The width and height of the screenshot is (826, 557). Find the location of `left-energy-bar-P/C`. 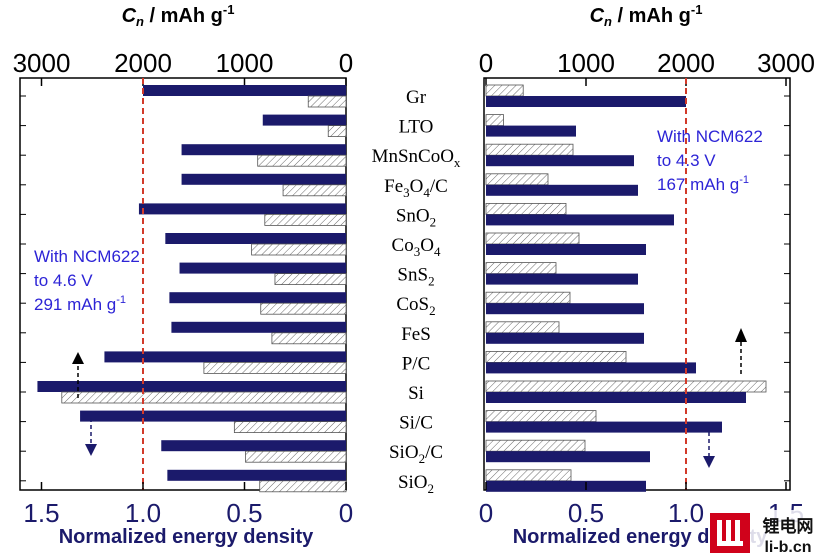

left-energy-bar-P/C is located at coordinates (225, 357).